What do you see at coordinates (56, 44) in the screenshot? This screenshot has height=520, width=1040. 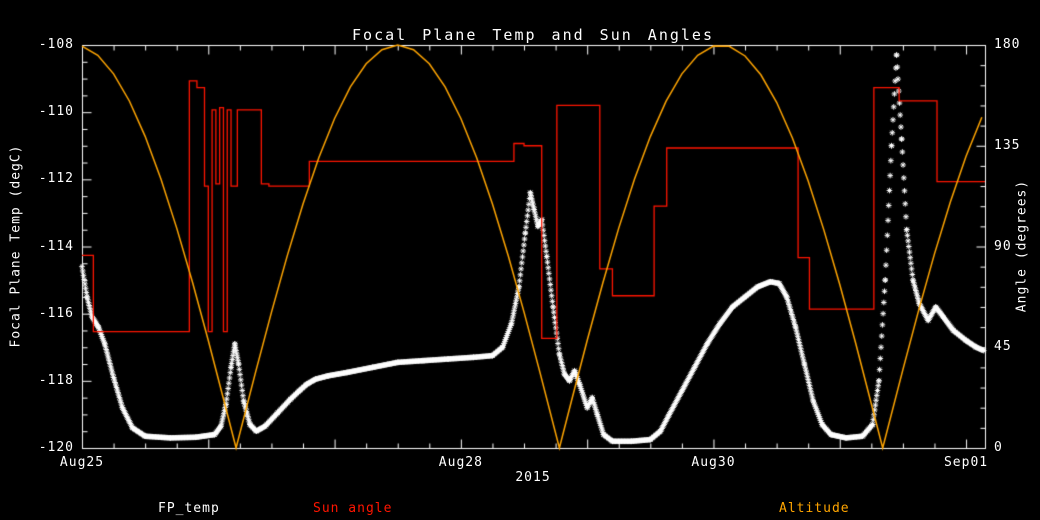 I see `left-tick-label: -108` at bounding box center [56, 44].